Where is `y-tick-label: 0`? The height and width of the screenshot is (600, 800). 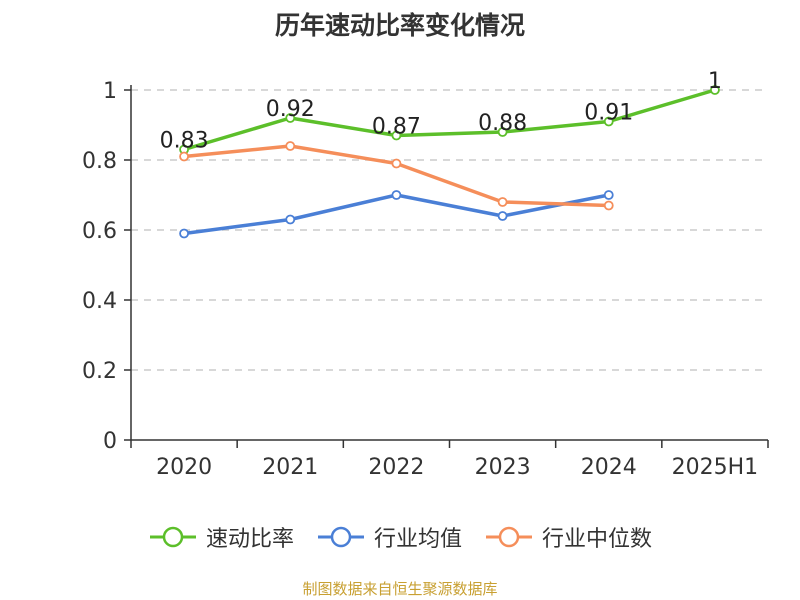
y-tick-label: 0 is located at coordinates (110, 441).